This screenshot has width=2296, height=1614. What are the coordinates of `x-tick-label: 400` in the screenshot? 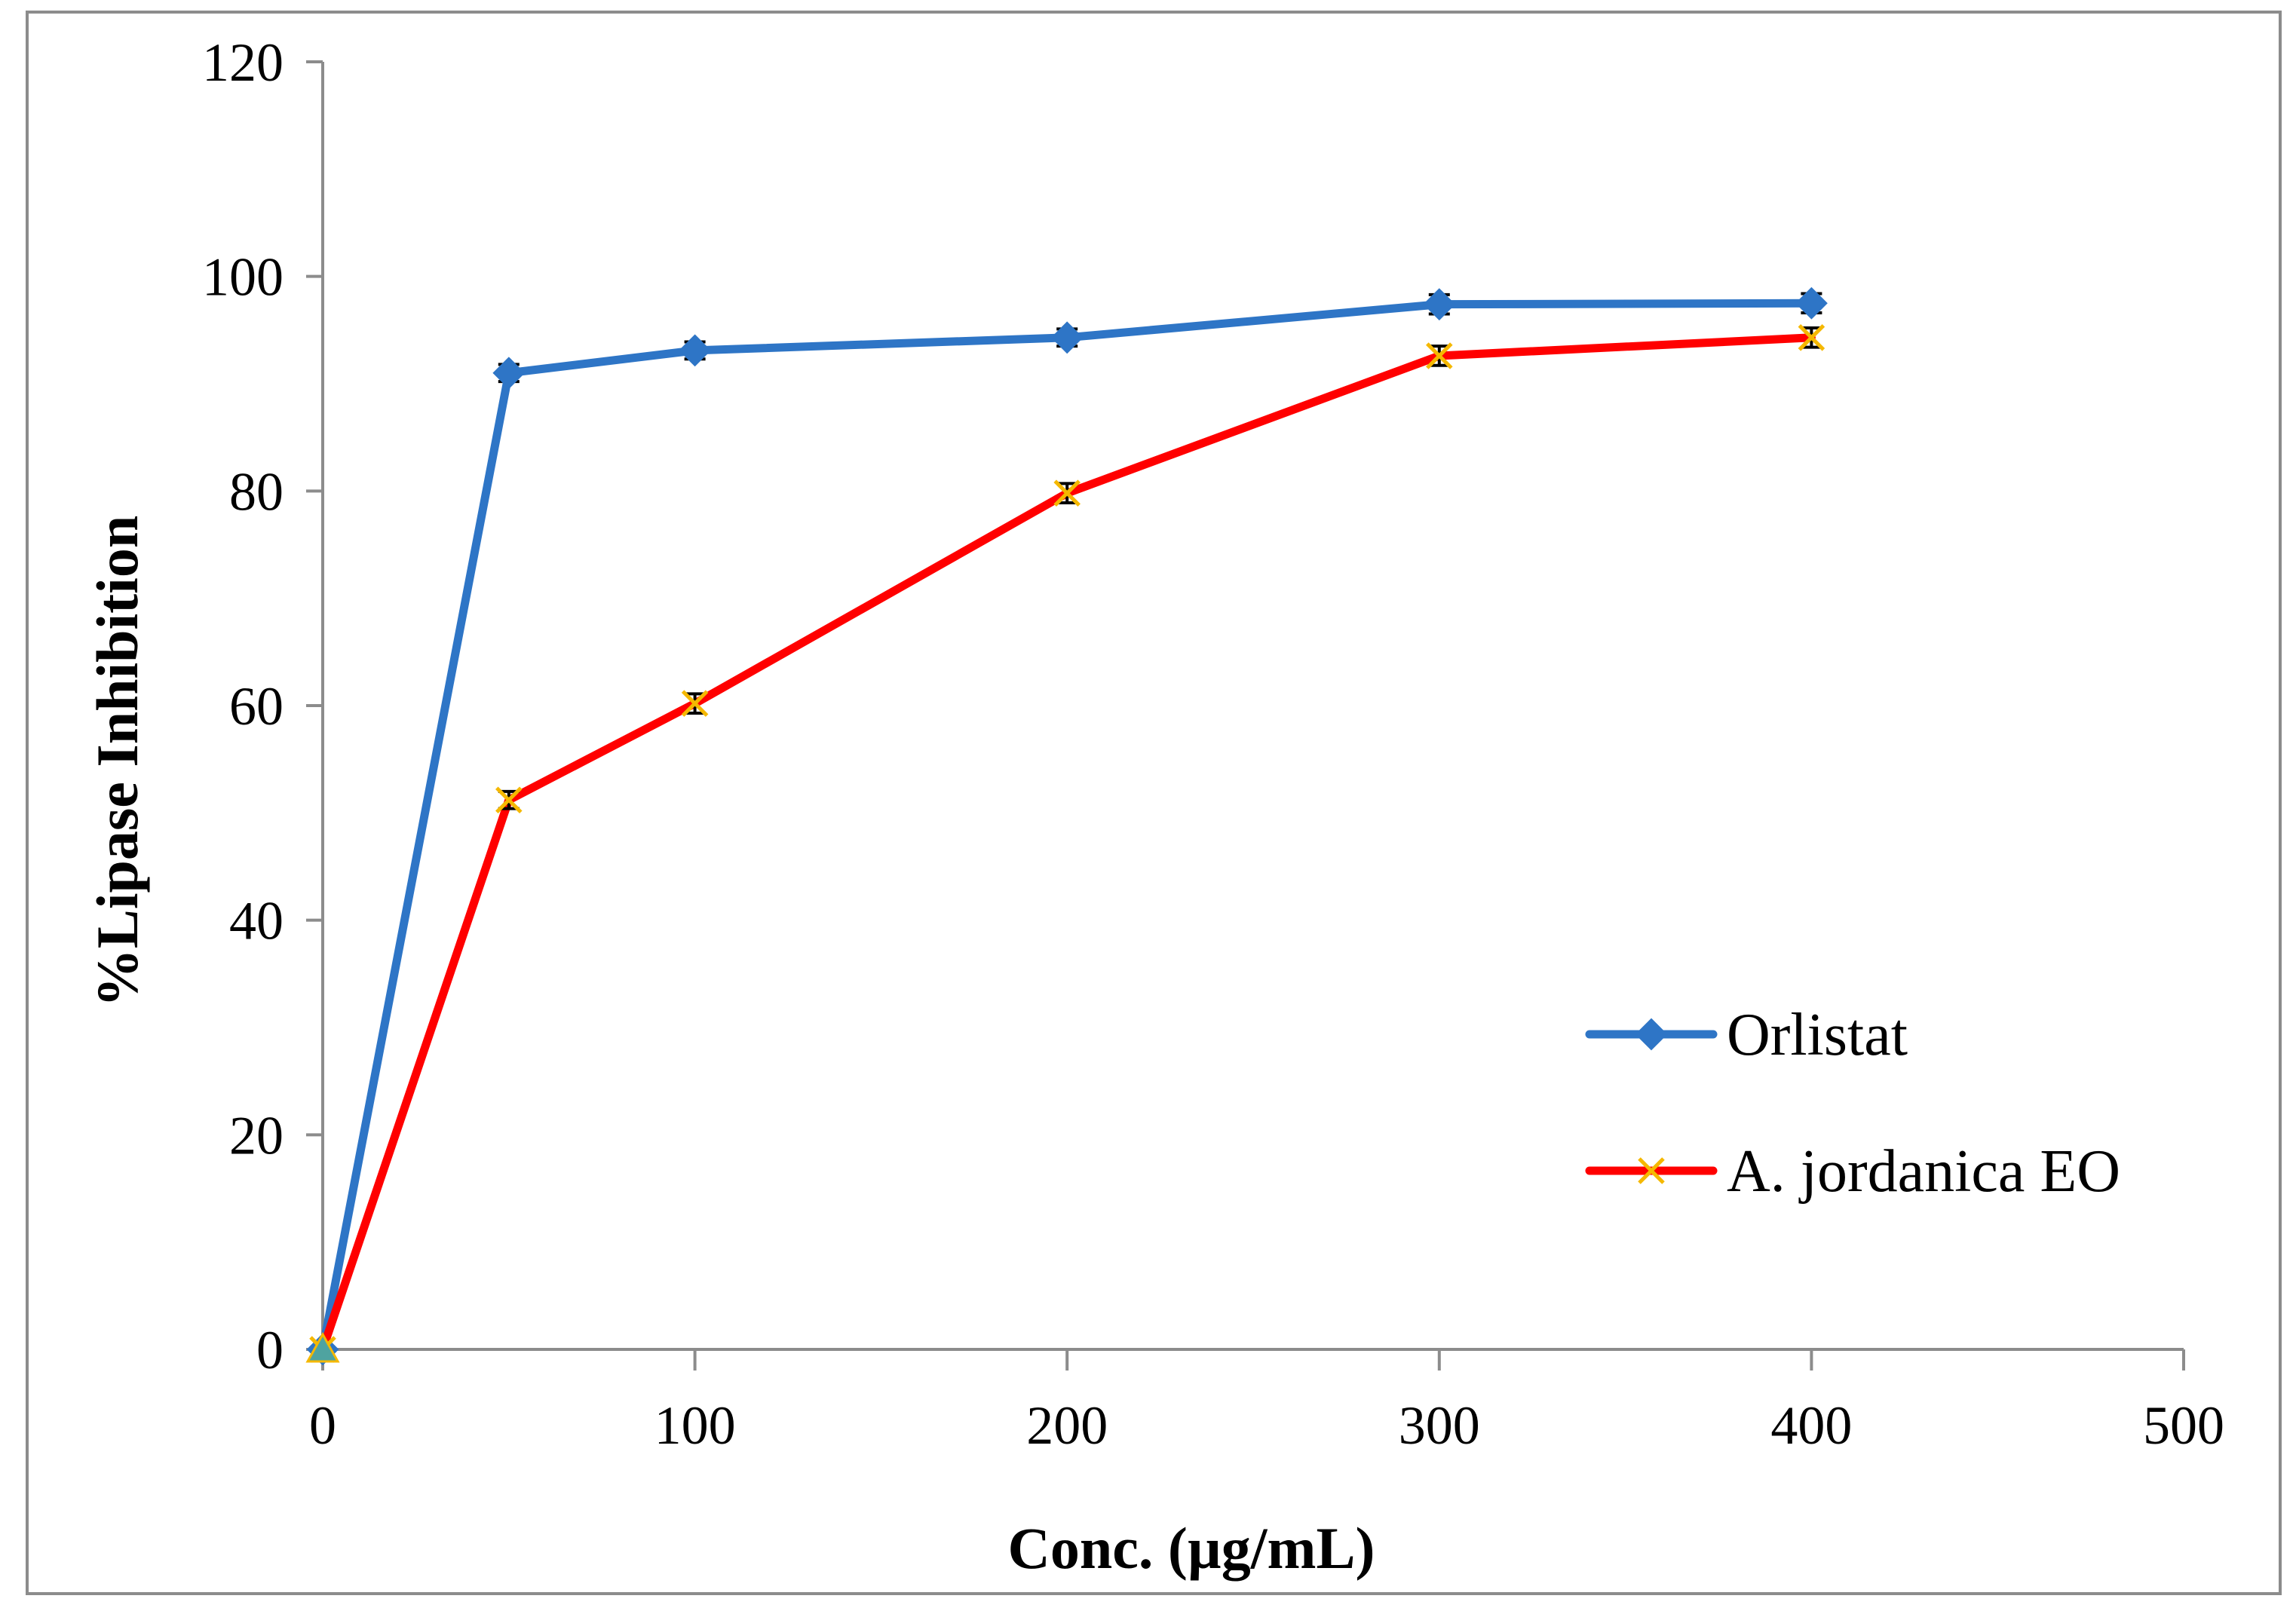 It's located at (1811, 1425).